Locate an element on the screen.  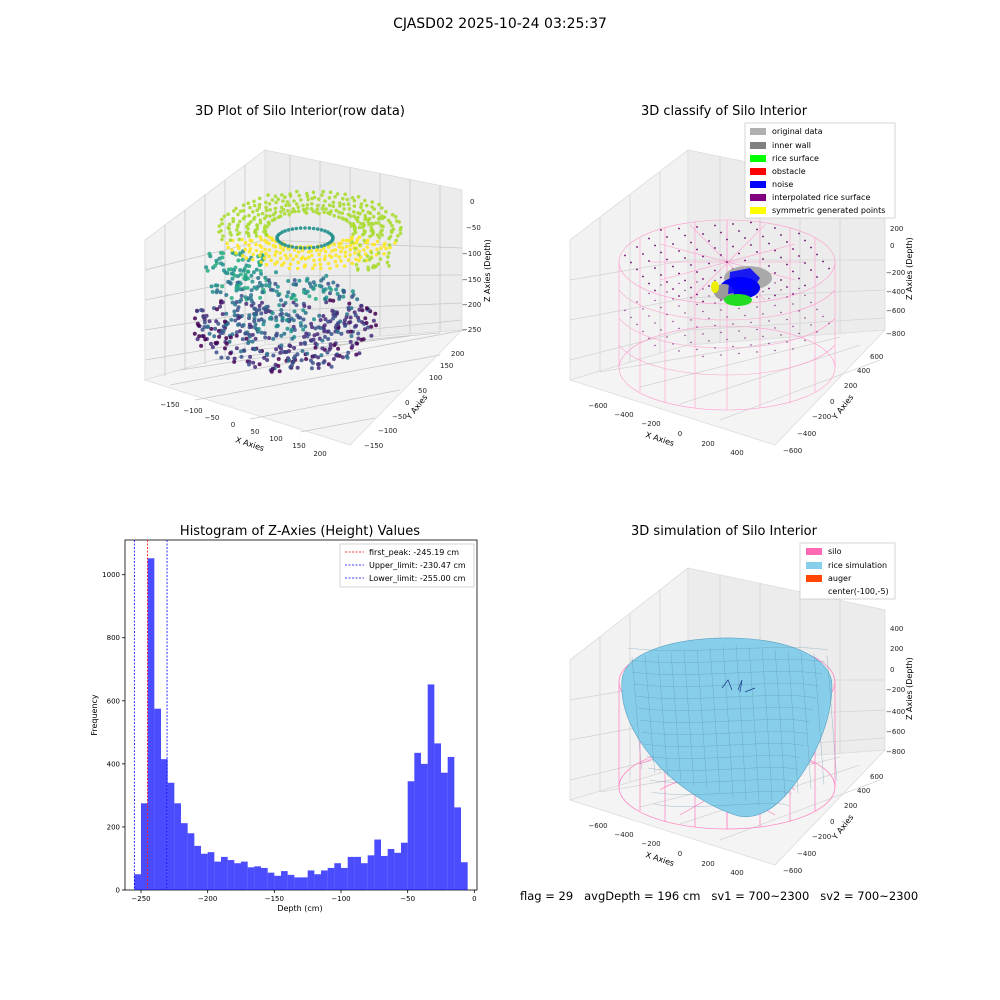
p2-zlabel: Z Axies (Depth) is located at coordinates (909, 268).